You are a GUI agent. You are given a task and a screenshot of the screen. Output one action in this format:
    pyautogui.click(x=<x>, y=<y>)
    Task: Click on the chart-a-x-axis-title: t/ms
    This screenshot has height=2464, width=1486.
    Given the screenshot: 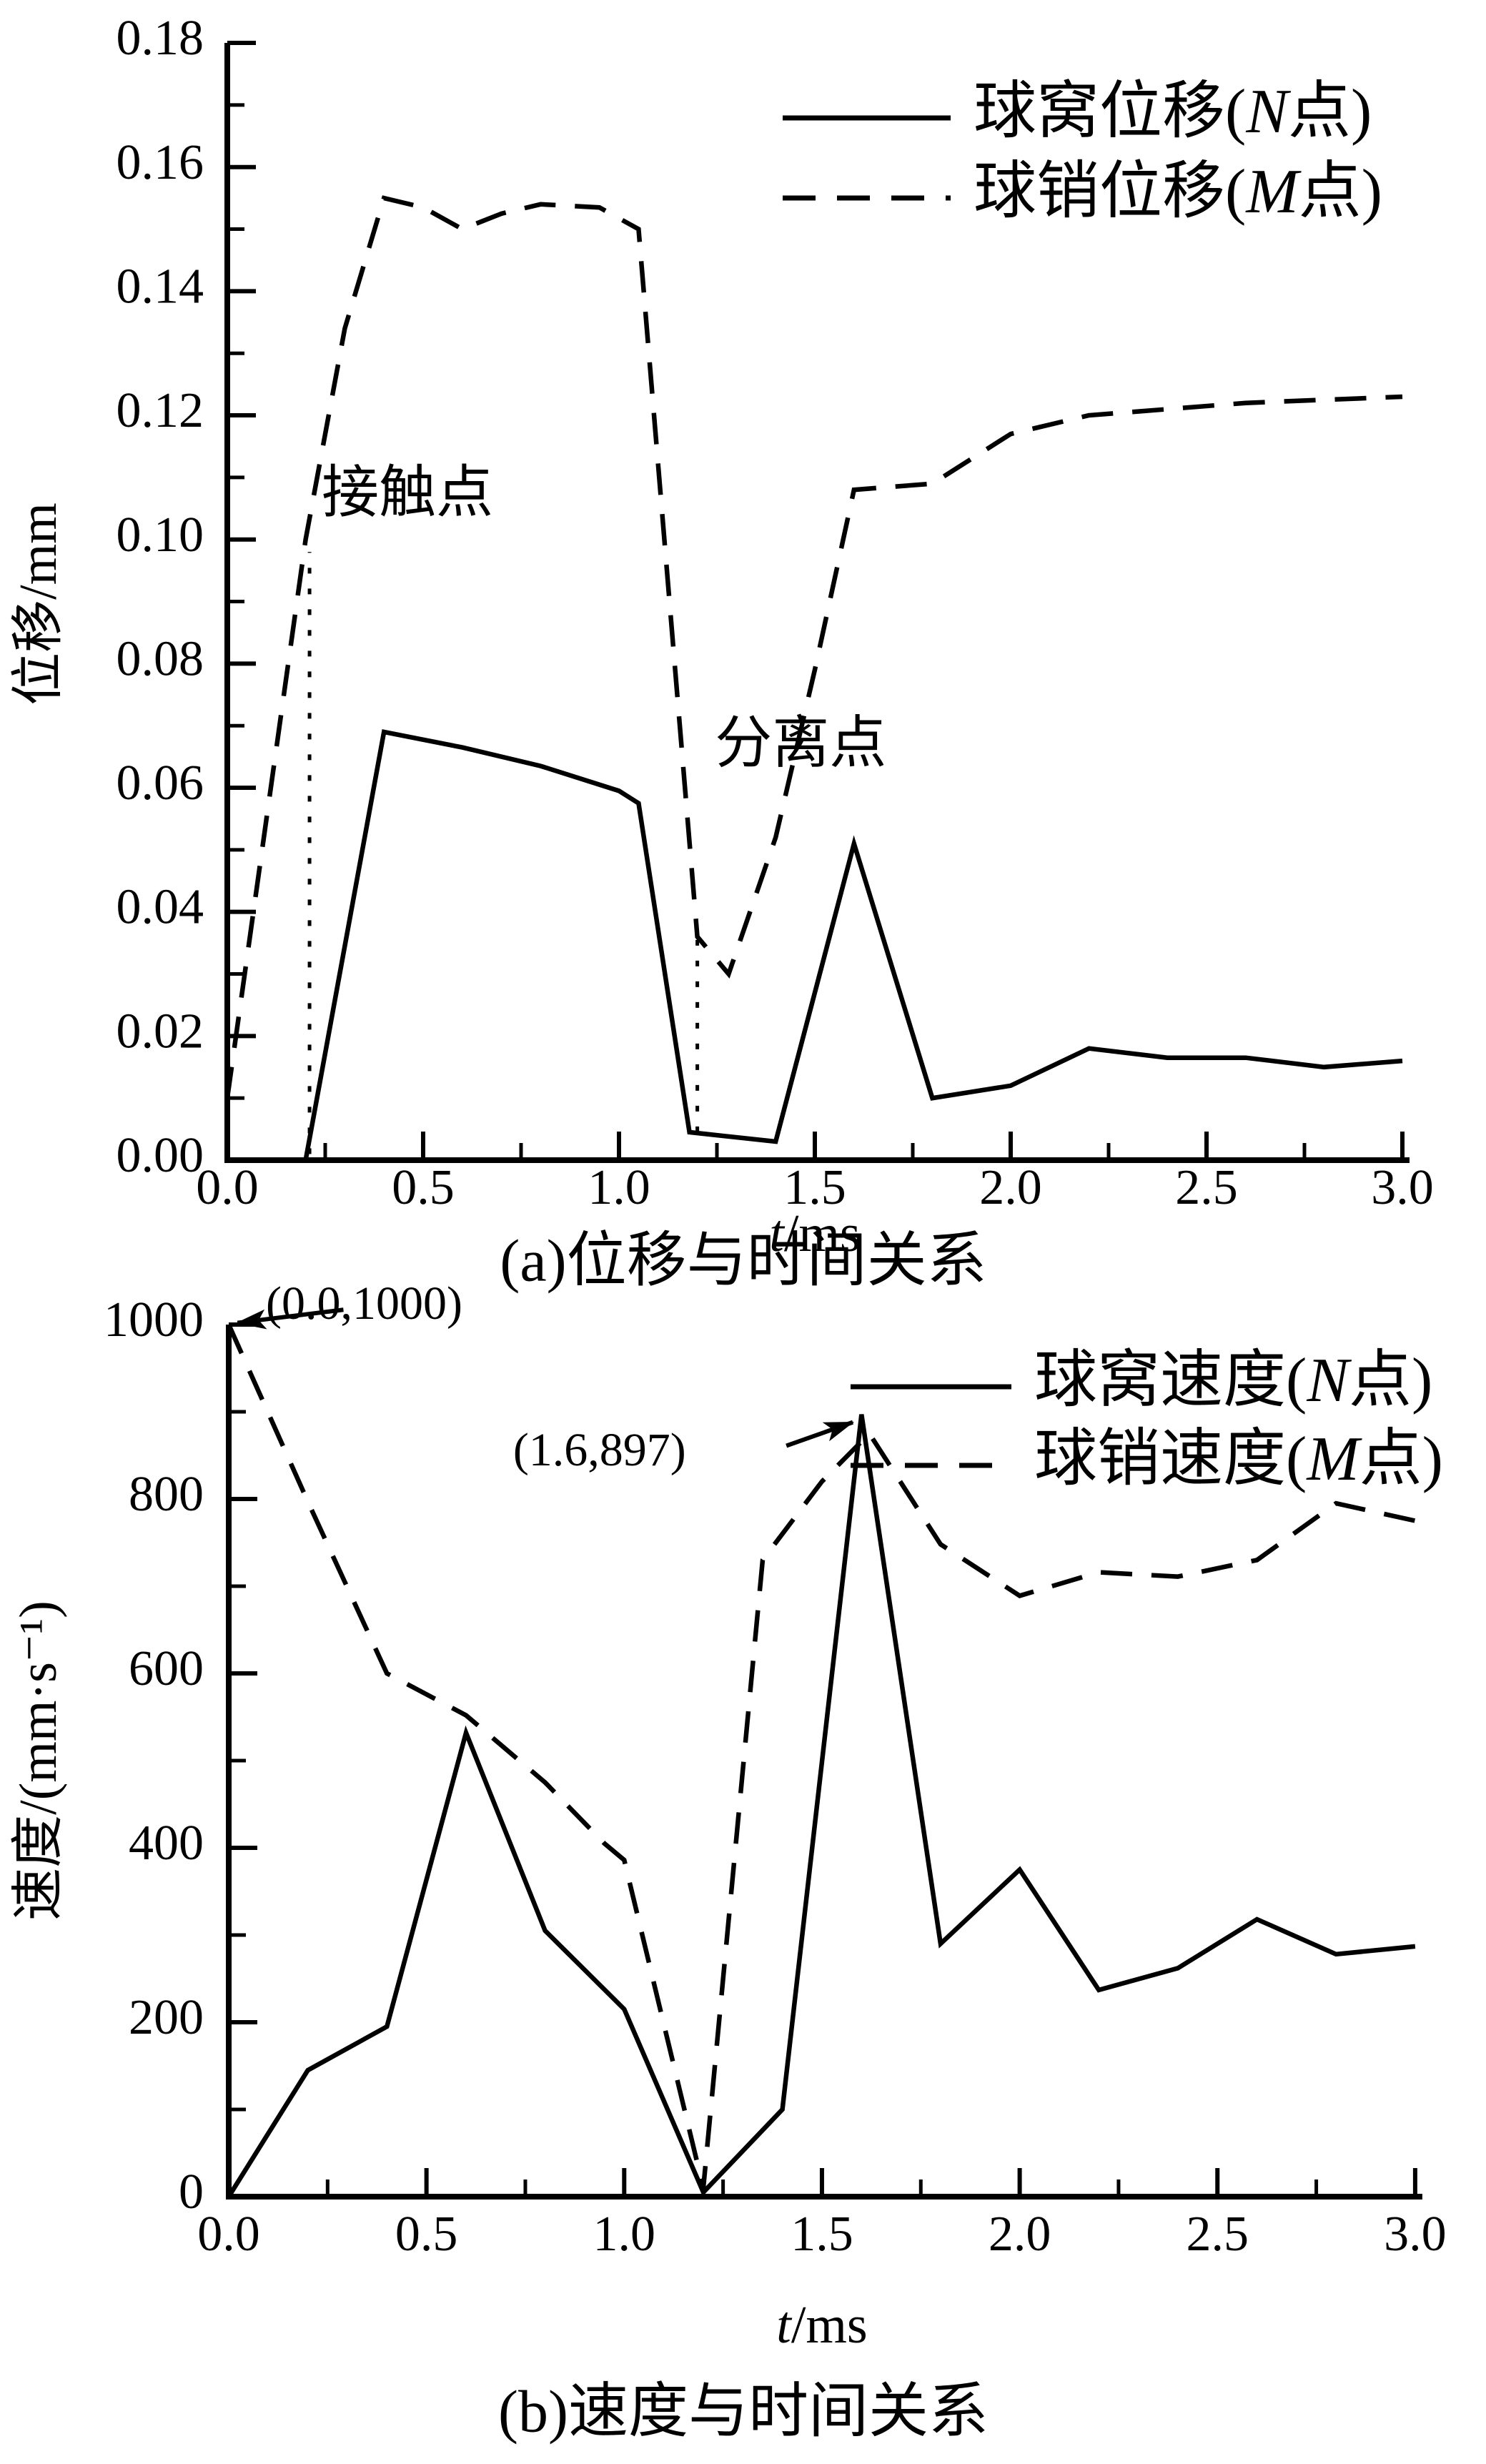 What is the action you would take?
    pyautogui.click(x=814, y=1233)
    